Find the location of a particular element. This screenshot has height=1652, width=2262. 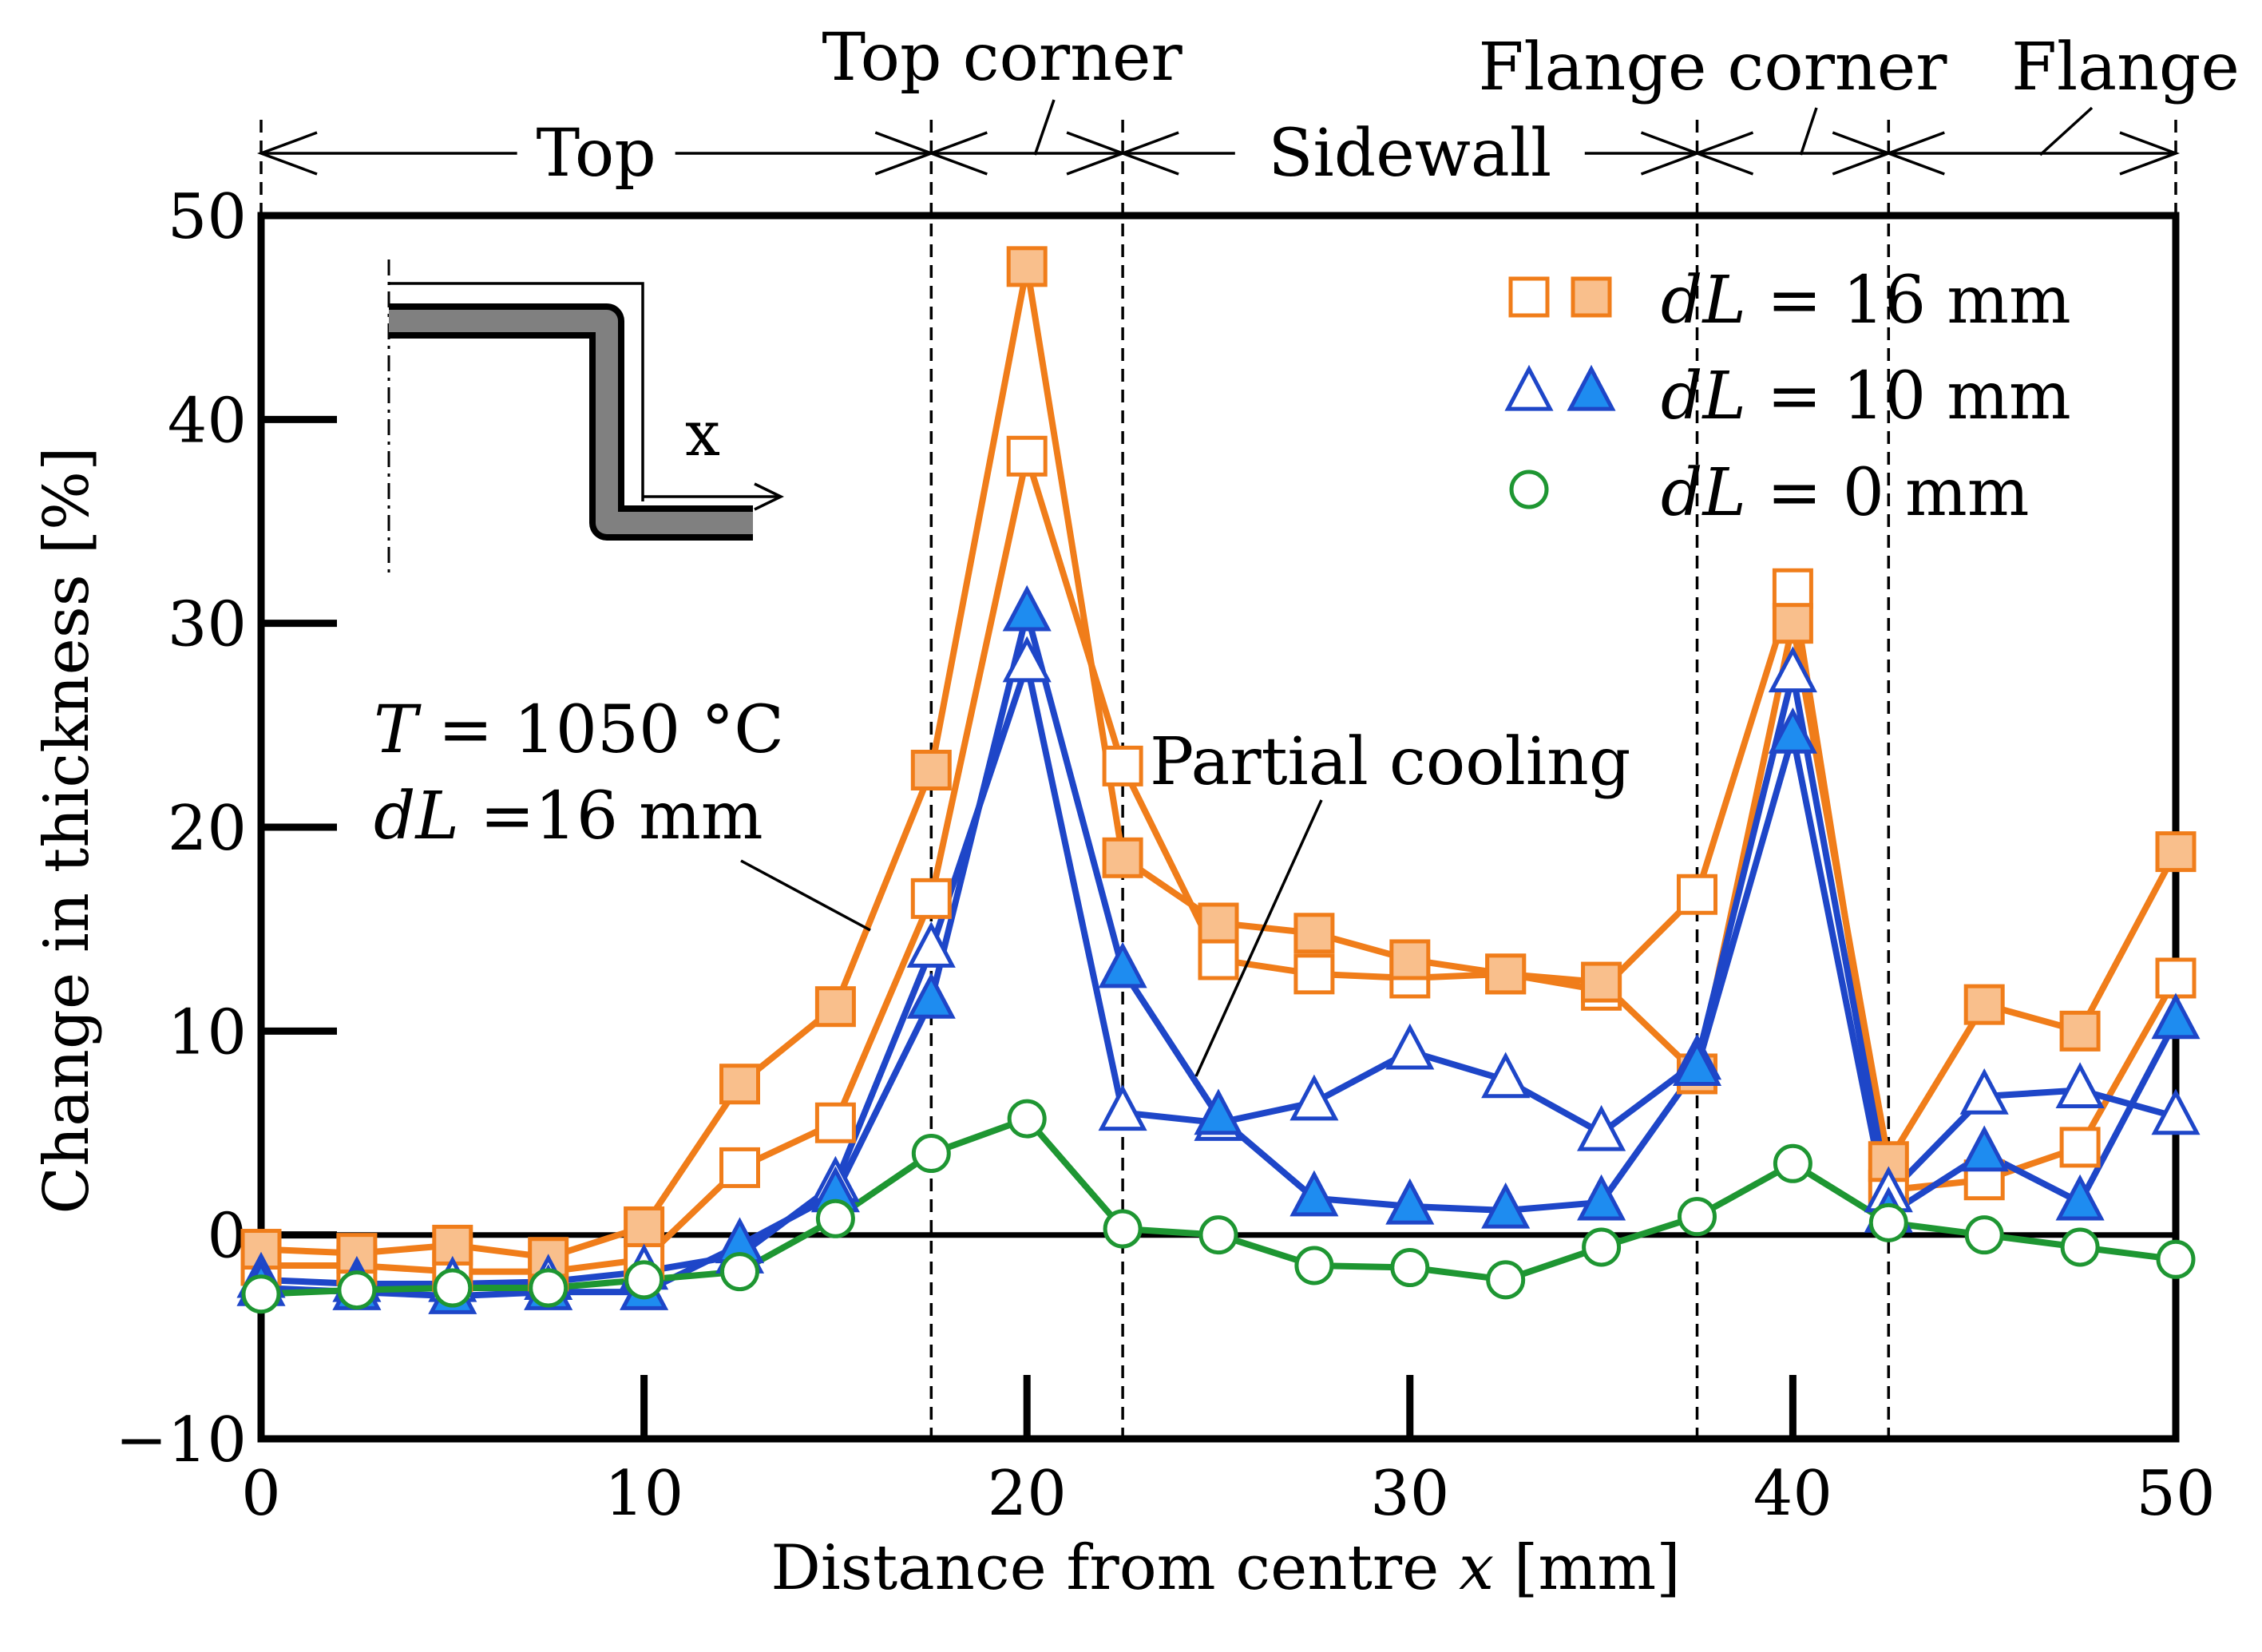

legend-label-value: = 16 mm is located at coordinates (1908, 301).